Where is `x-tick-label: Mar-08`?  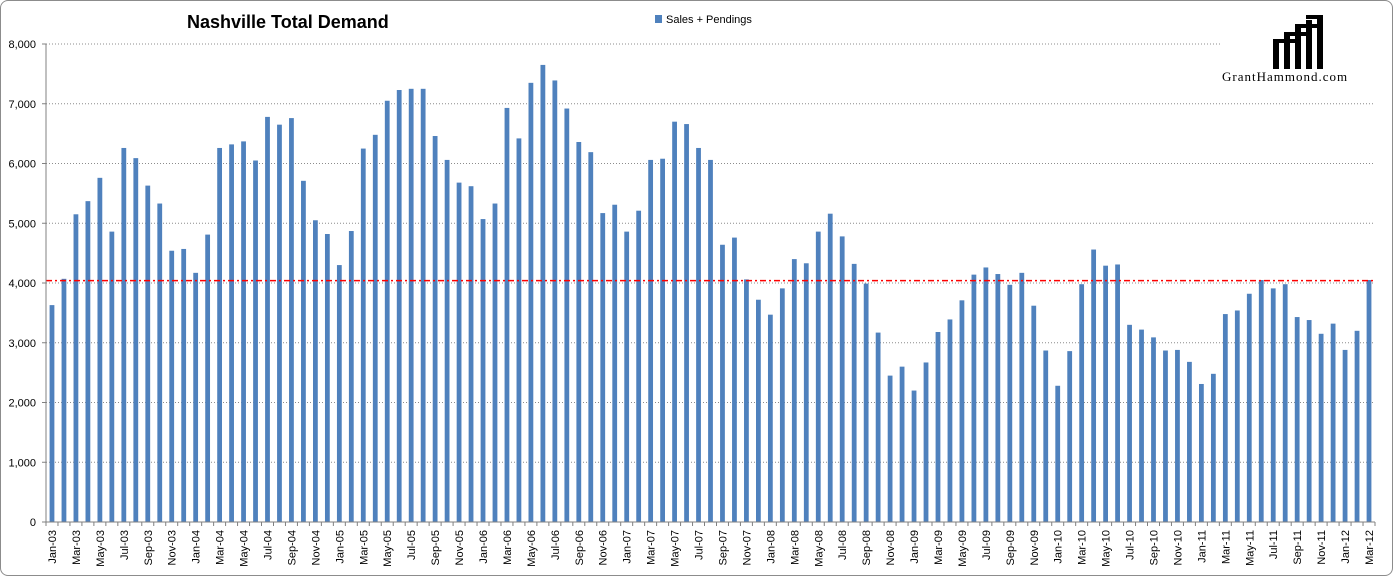
x-tick-label: Mar-08 is located at coordinates (795, 547).